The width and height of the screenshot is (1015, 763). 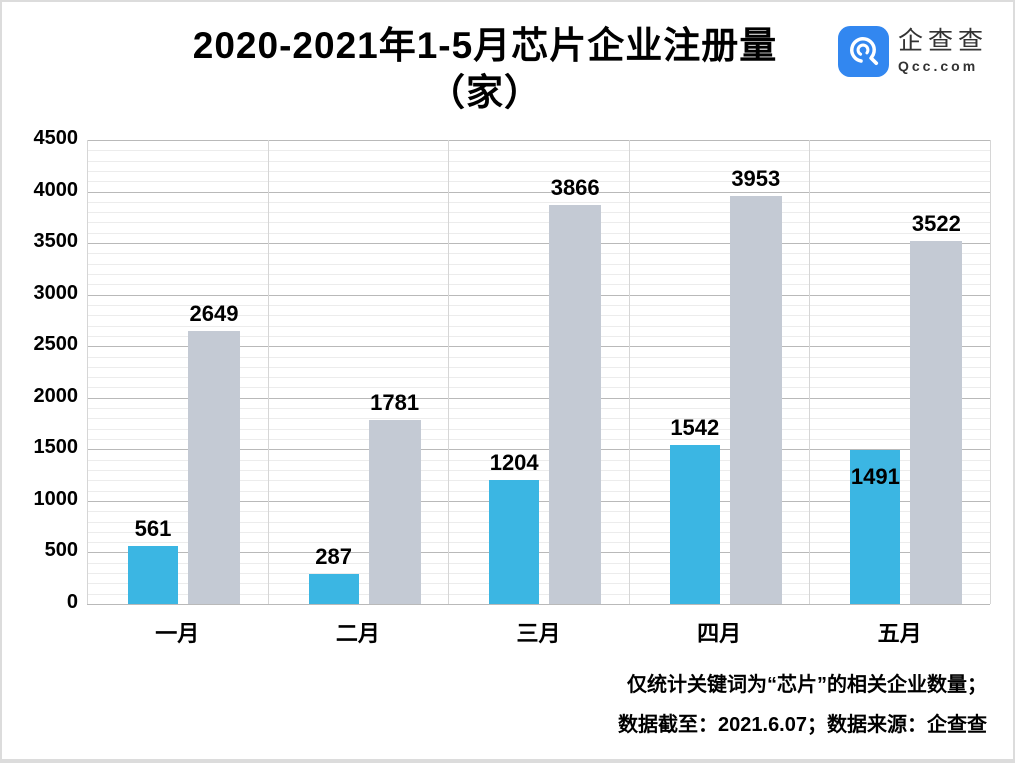 I want to click on y-tick-label: 3000, so click(x=56, y=292).